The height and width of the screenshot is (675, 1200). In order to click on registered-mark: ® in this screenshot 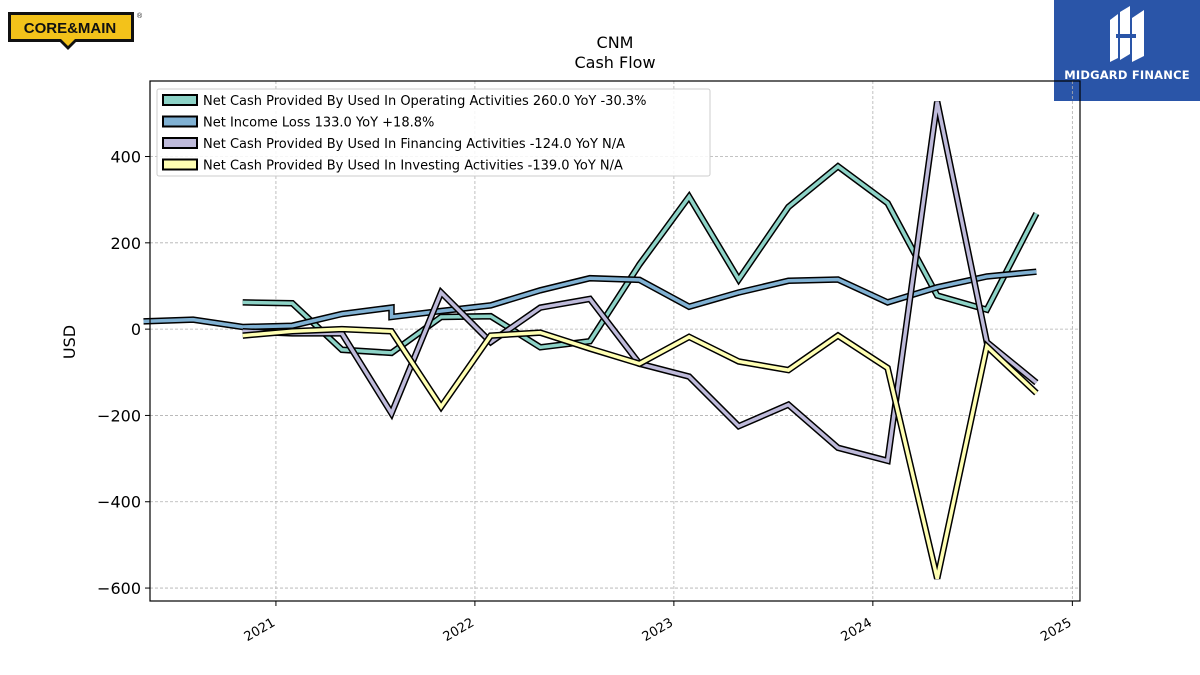, I will do `click(139, 16)`.